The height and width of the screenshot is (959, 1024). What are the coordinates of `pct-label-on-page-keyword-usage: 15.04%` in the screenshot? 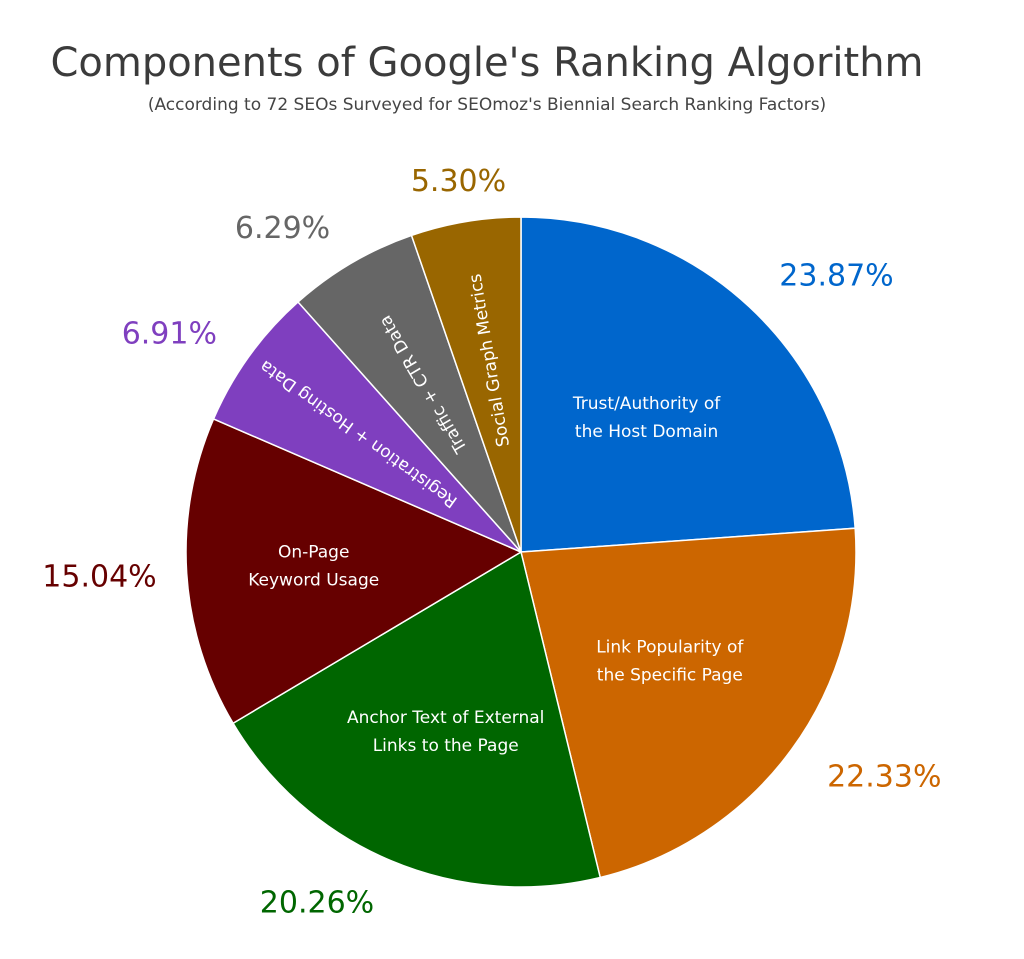 It's located at (99, 576).